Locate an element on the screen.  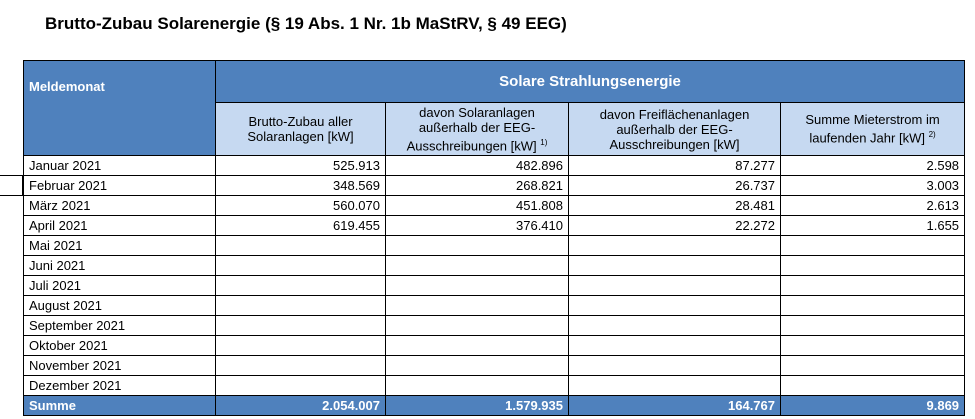
total-value: 1.579.935 is located at coordinates (477, 405).